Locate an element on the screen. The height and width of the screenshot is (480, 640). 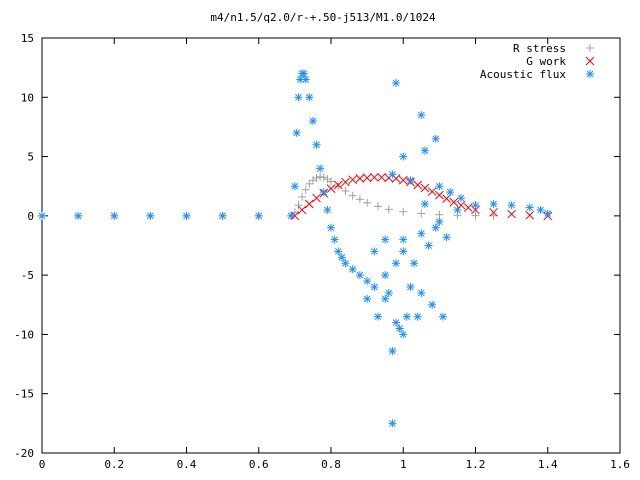
legend-label: G work is located at coordinates (546, 61).